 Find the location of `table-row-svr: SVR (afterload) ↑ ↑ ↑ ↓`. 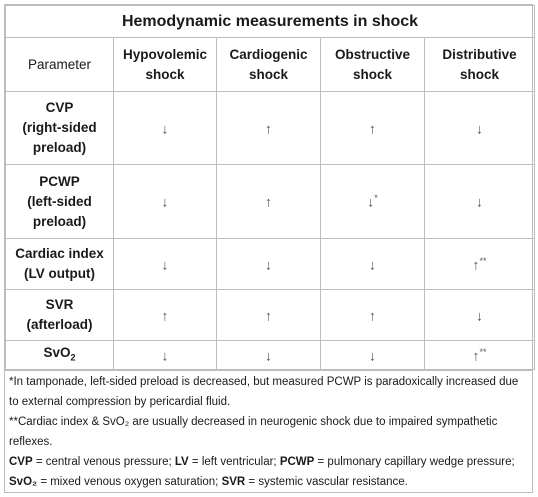

table-row-svr: SVR (afterload) ↑ ↑ ↑ ↓ is located at coordinates (270, 315).